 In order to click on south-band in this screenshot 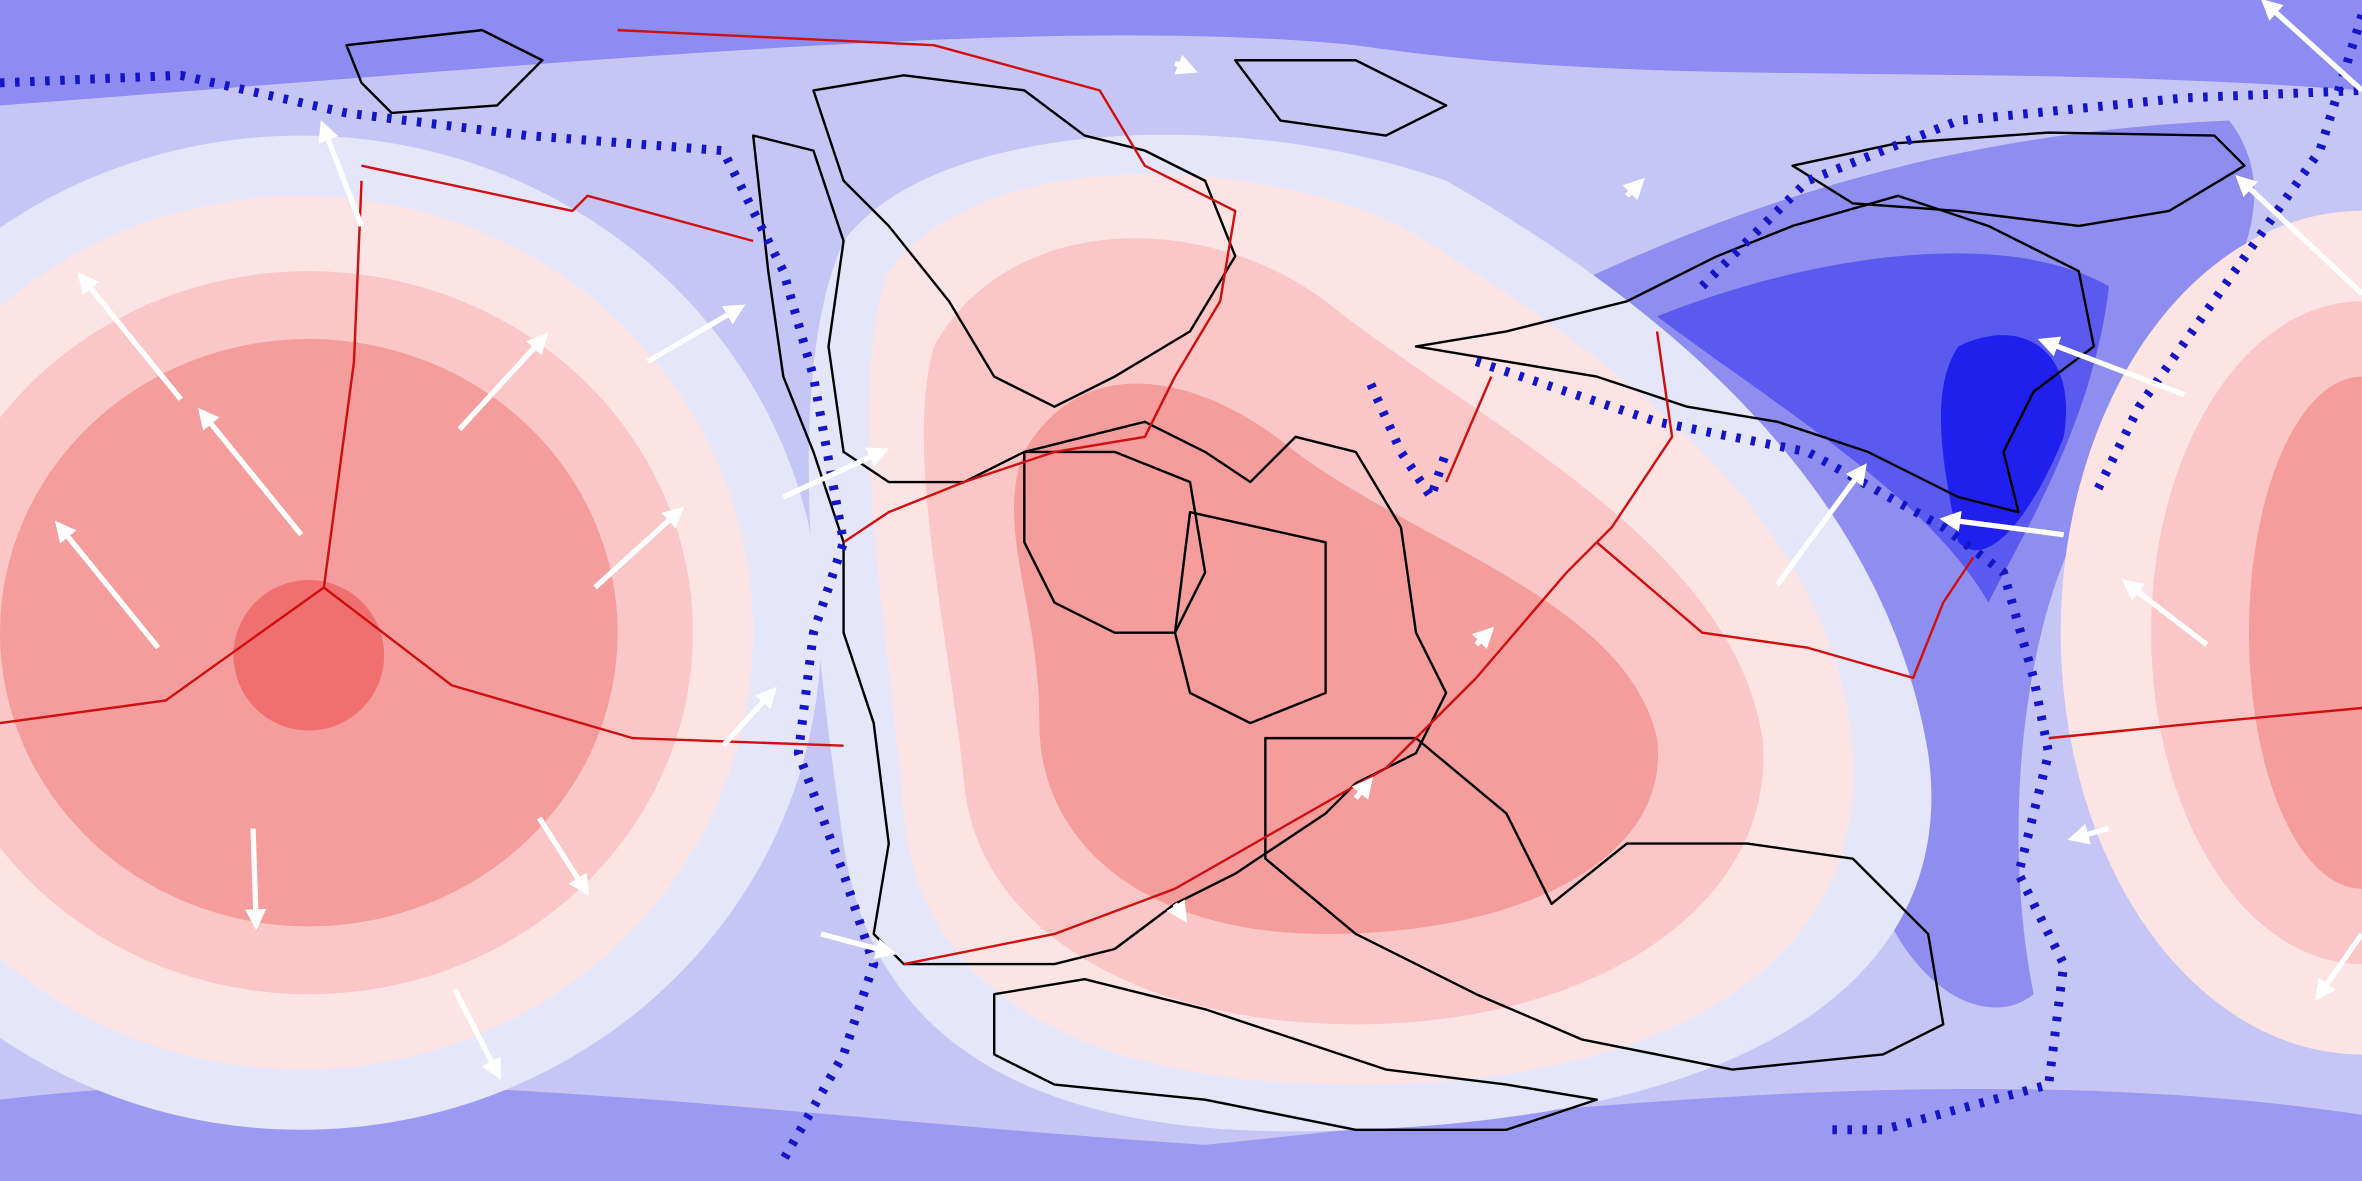, I will do `click(1181, 1132)`.